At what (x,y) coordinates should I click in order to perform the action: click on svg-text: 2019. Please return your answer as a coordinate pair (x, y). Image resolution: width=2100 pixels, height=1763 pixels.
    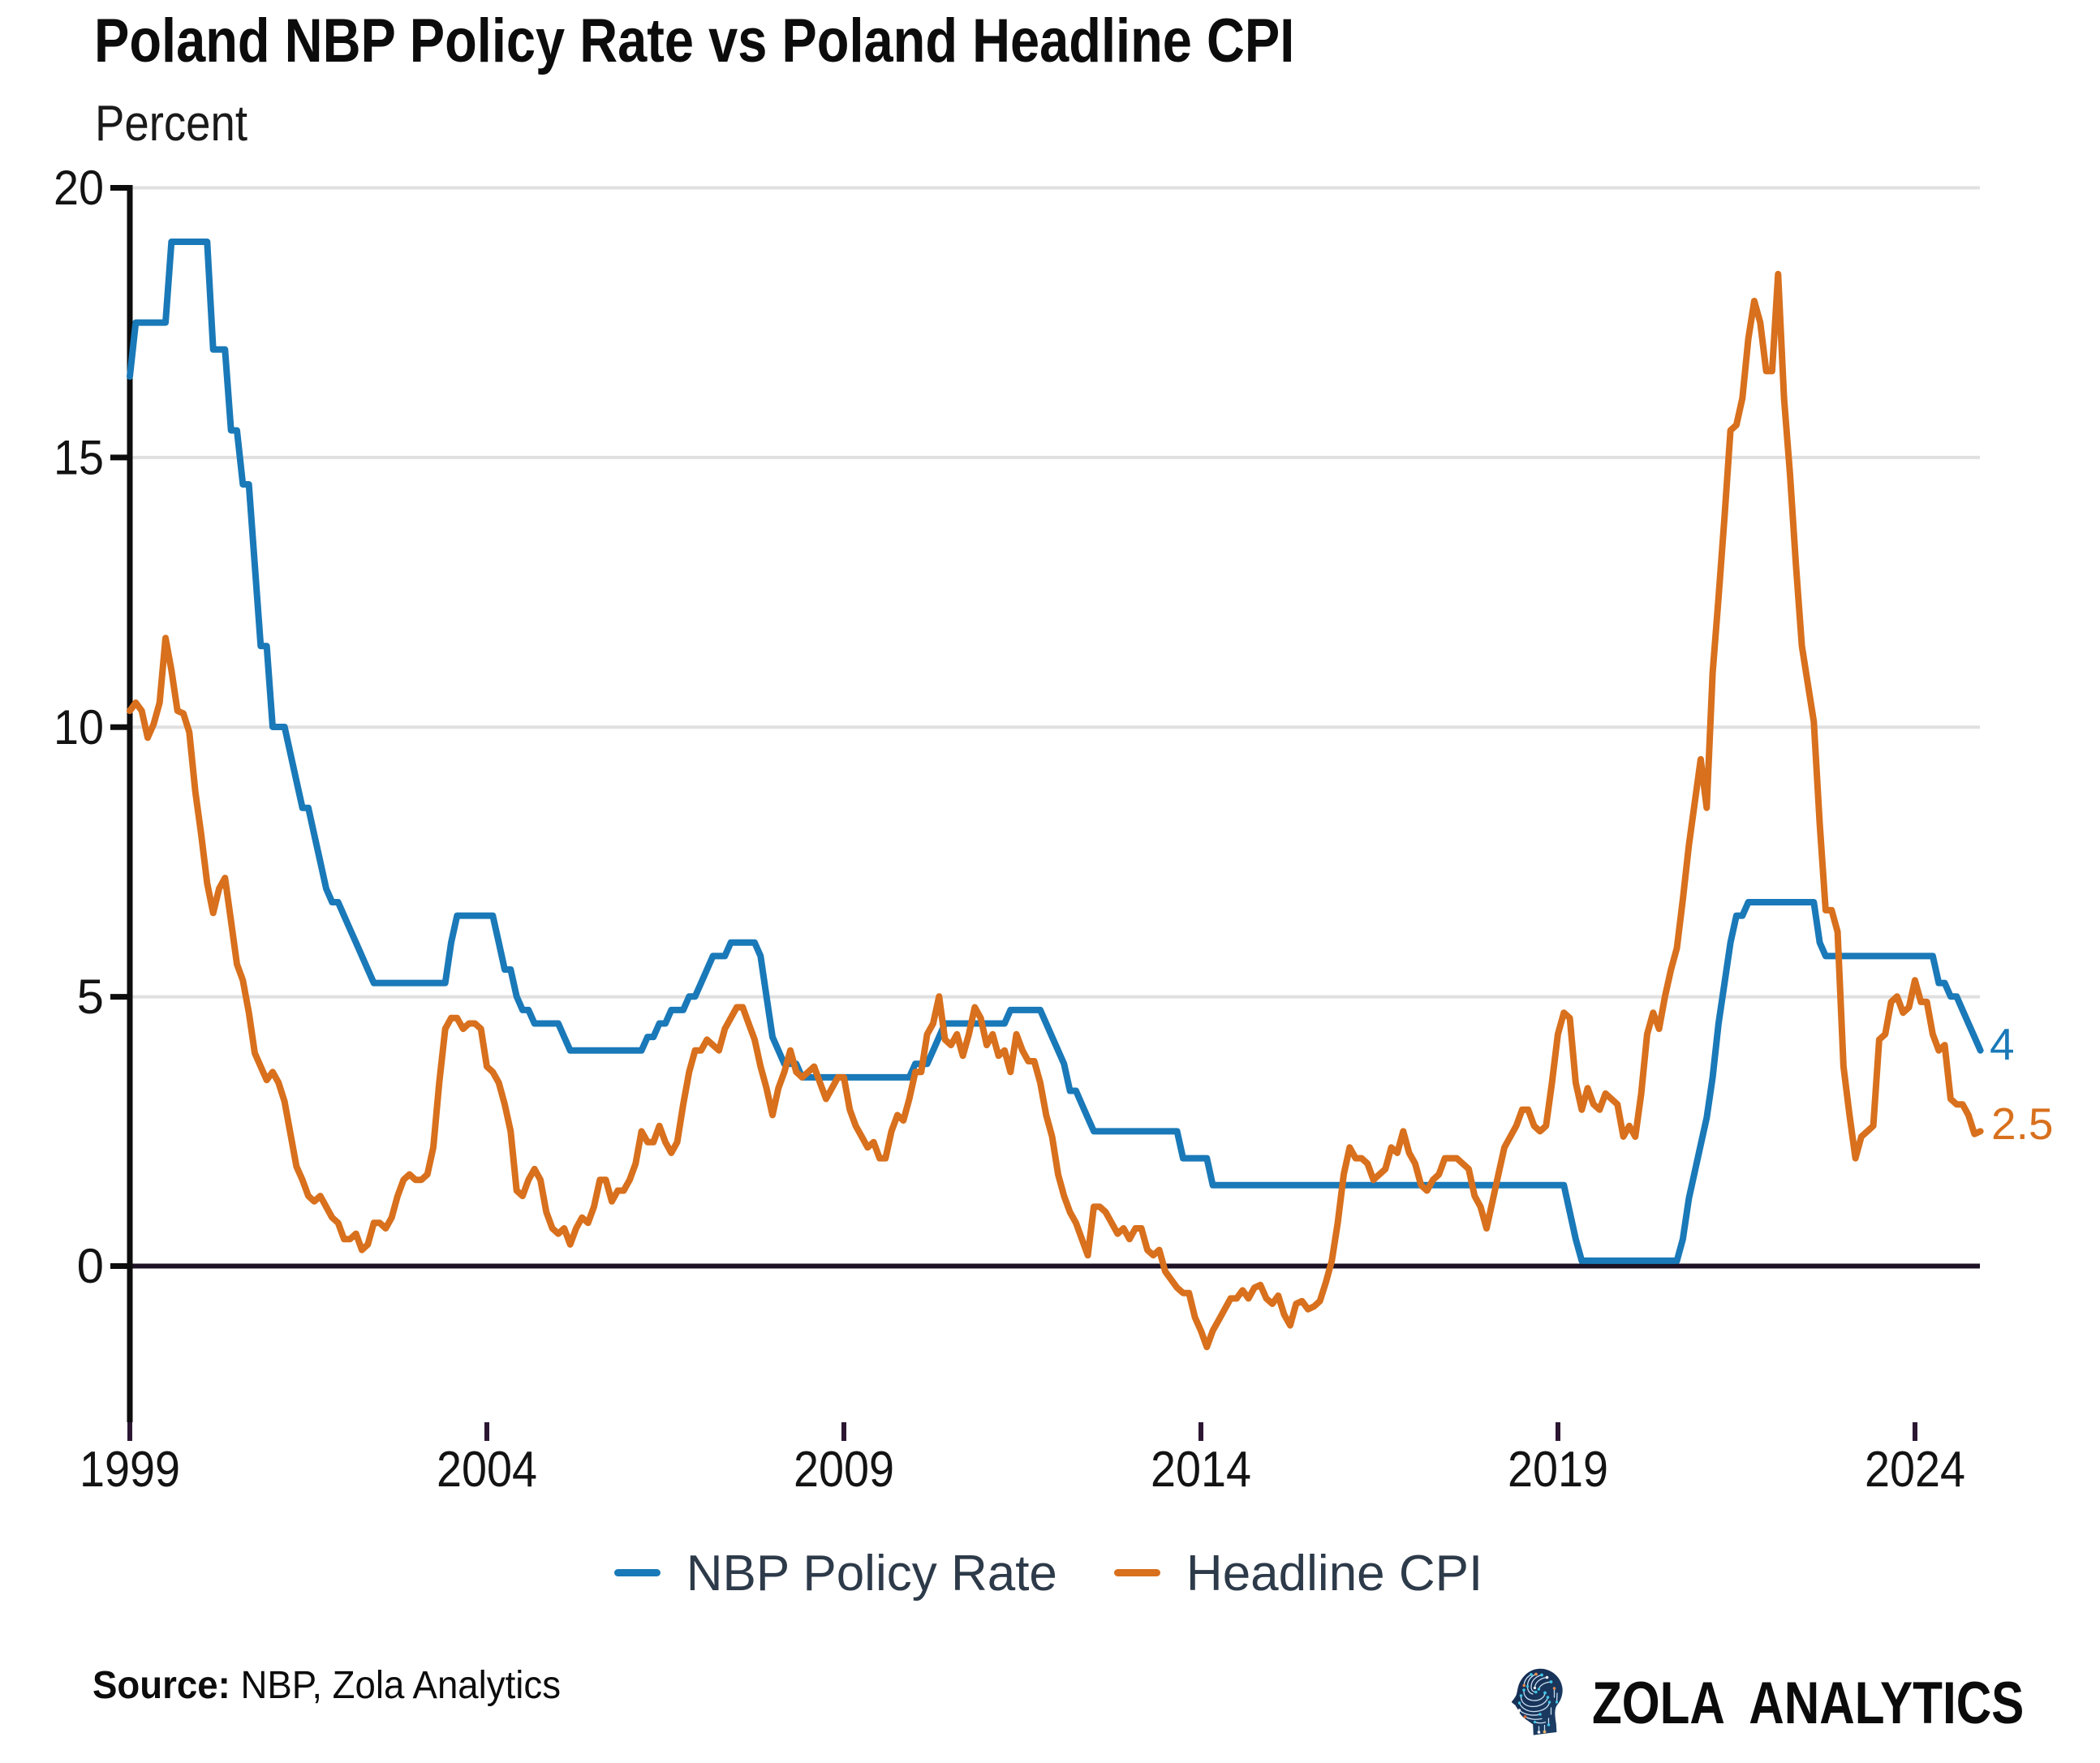
    Looking at the image, I should click on (1558, 1470).